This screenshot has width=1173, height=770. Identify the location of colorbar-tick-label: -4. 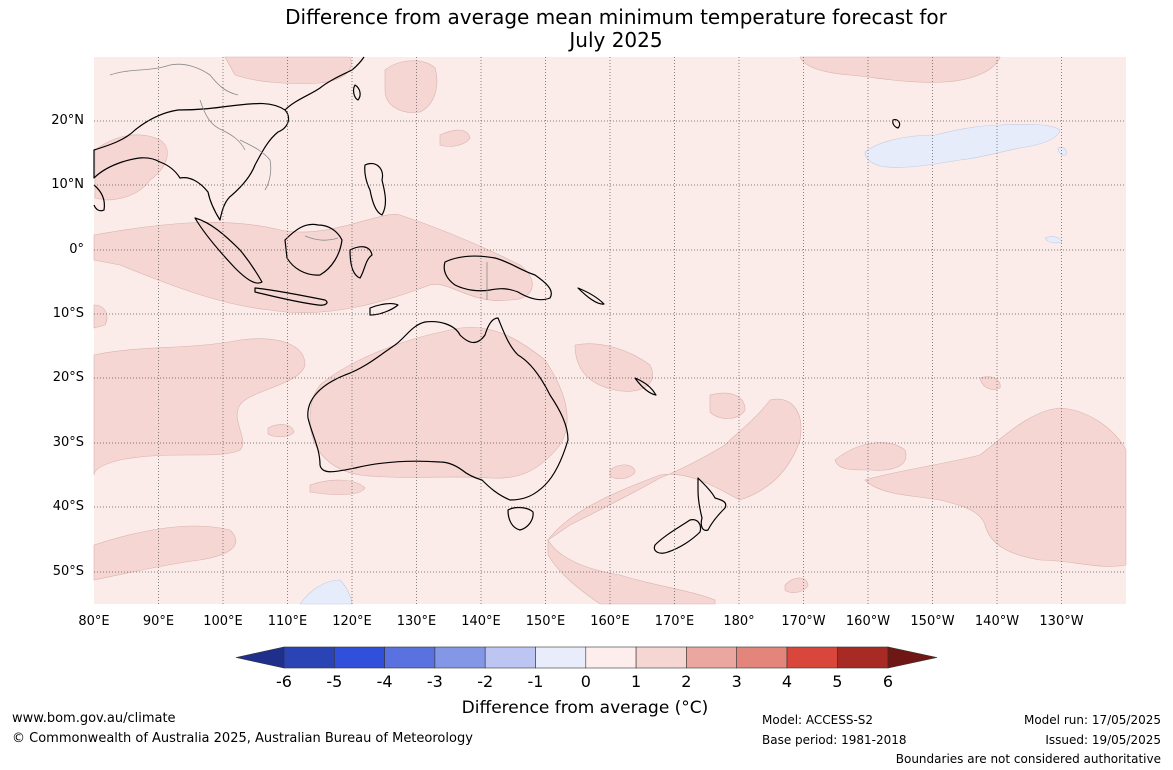
(384, 681).